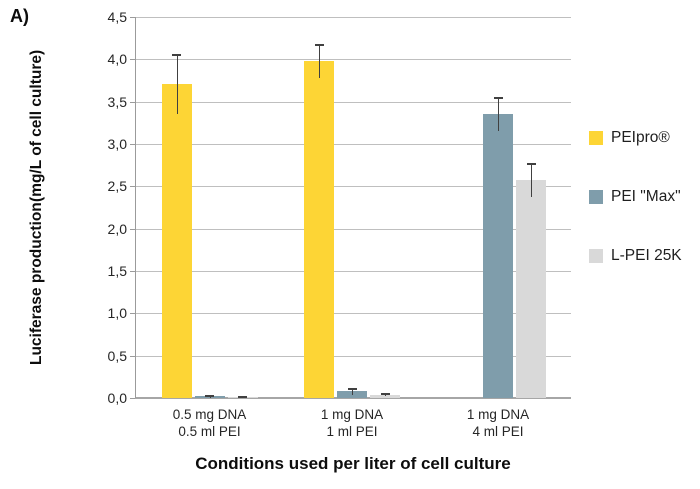  I want to click on bar-lpei-group3, so click(531, 289).